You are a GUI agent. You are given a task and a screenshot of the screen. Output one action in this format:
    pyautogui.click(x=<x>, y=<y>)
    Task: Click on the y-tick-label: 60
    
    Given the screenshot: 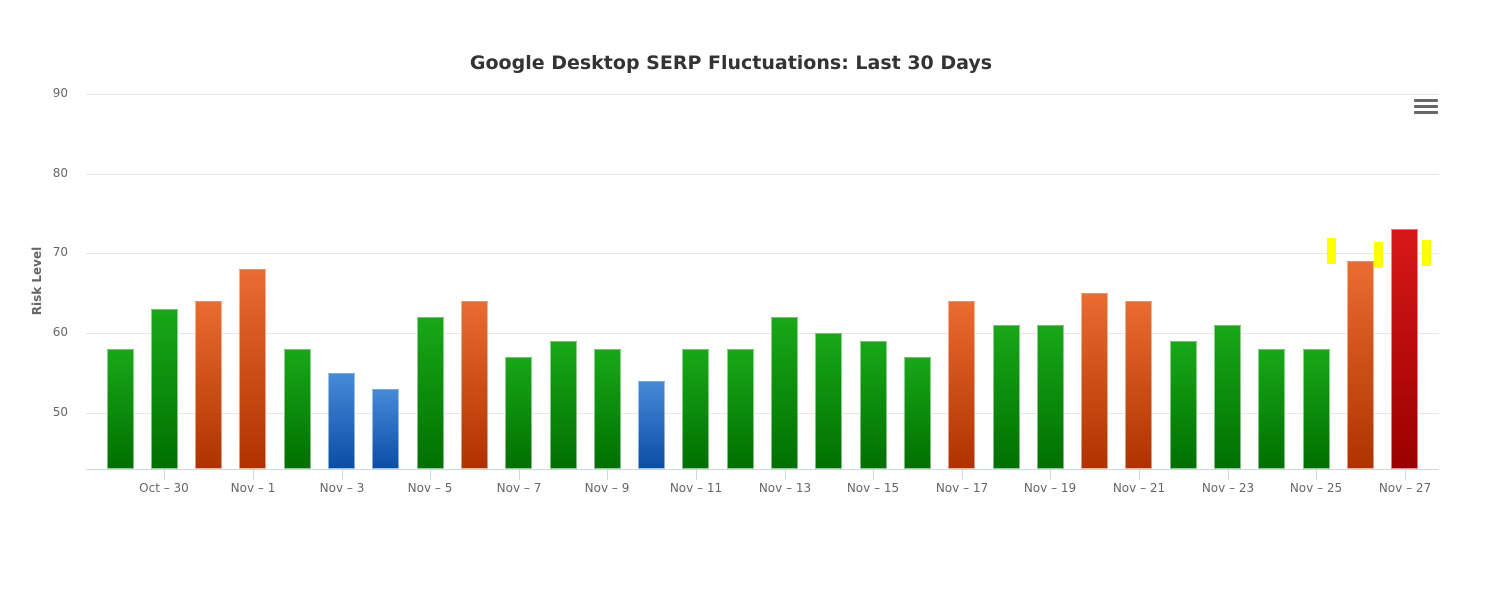 What is the action you would take?
    pyautogui.click(x=60, y=332)
    